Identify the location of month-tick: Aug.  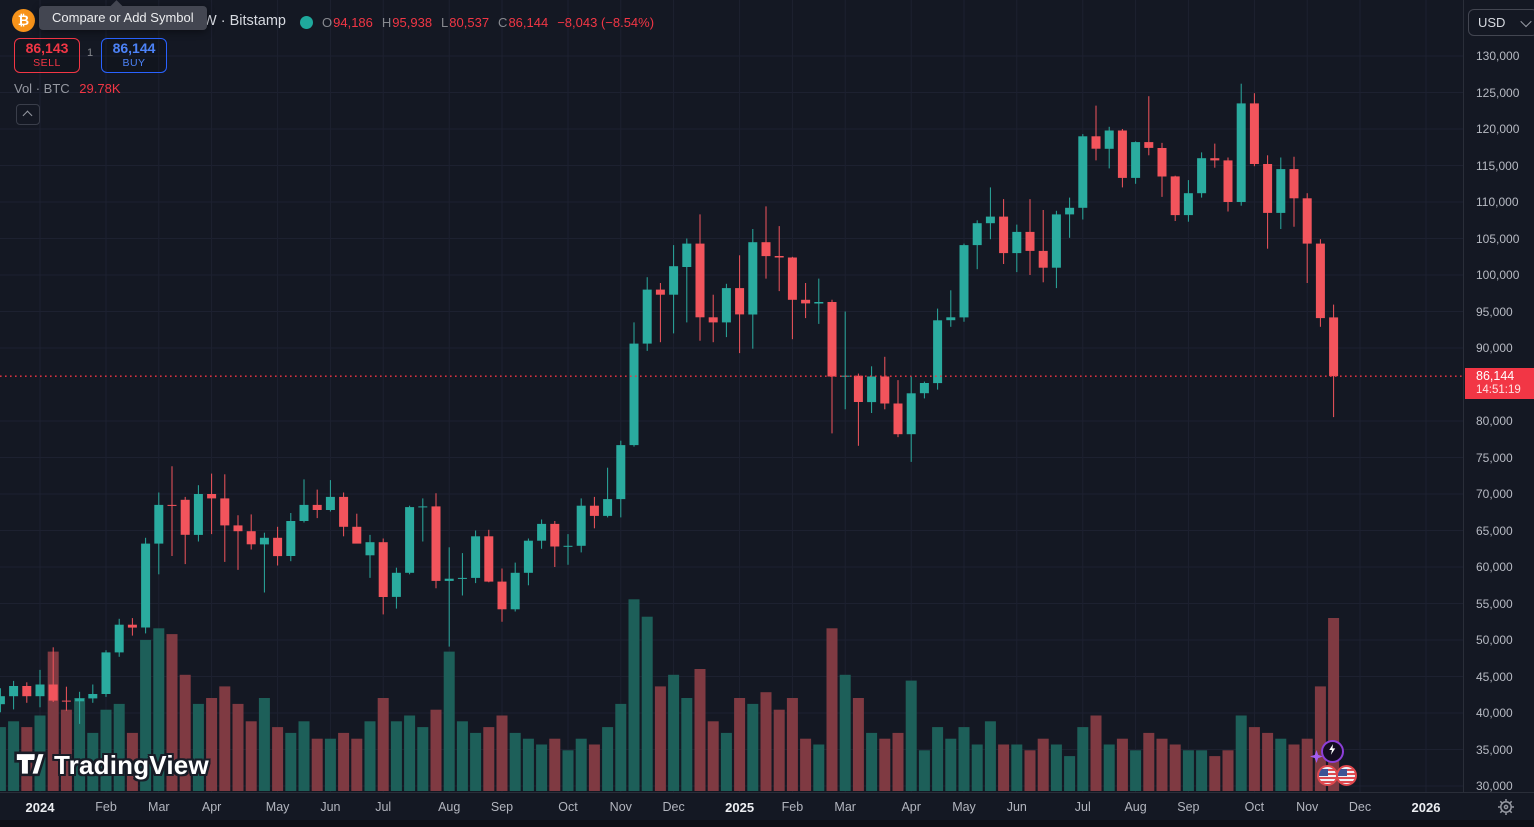
(1135, 807).